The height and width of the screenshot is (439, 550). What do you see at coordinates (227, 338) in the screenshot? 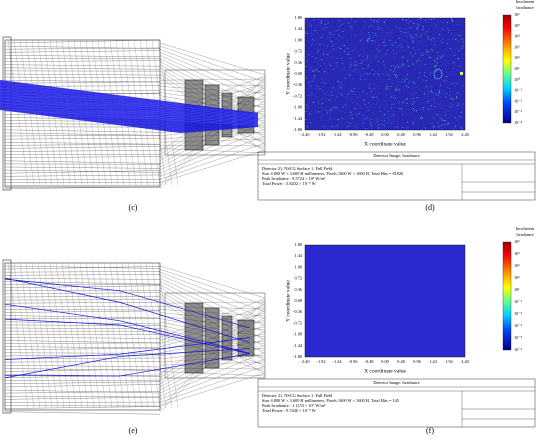
I see `lens` at bounding box center [227, 338].